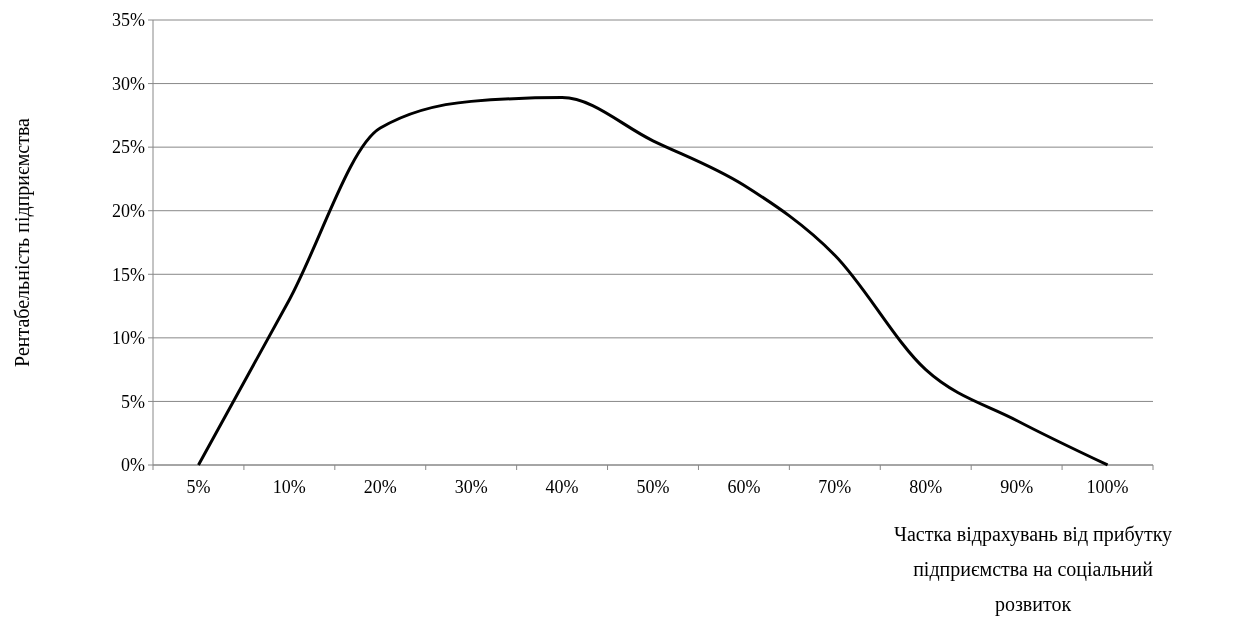 The height and width of the screenshot is (632, 1256). What do you see at coordinates (380, 487) in the screenshot?
I see `x-tick-label: 20%` at bounding box center [380, 487].